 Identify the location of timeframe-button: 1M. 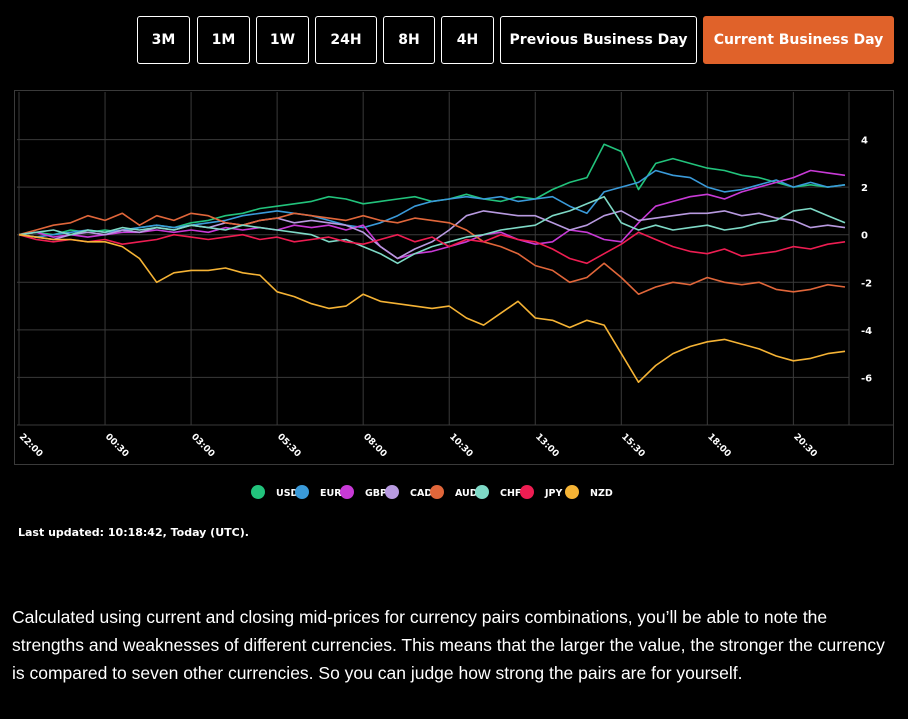
(223, 40).